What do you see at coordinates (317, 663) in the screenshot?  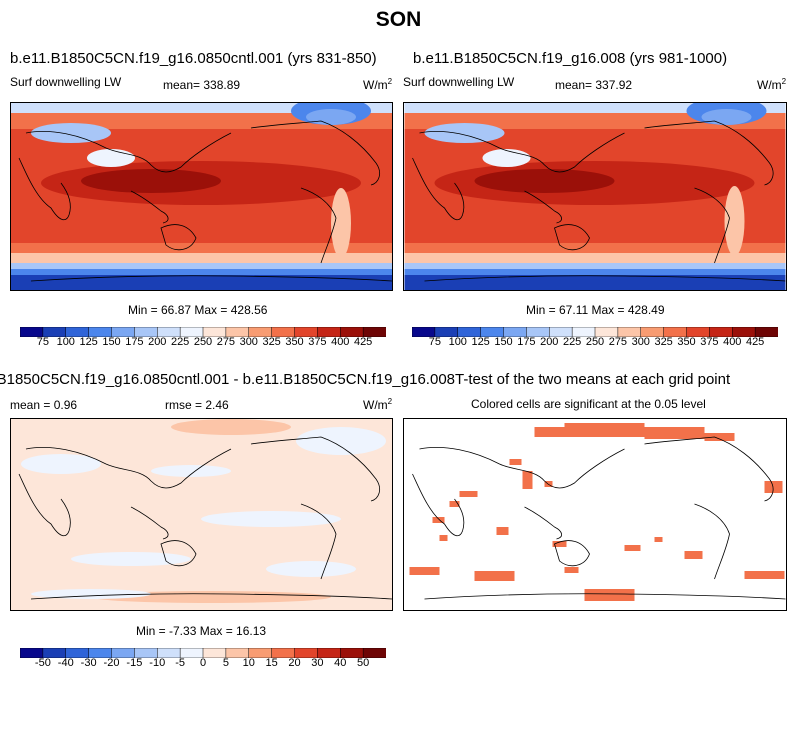 I see `colorbar-bottom-left-tick-label: 30` at bounding box center [317, 663].